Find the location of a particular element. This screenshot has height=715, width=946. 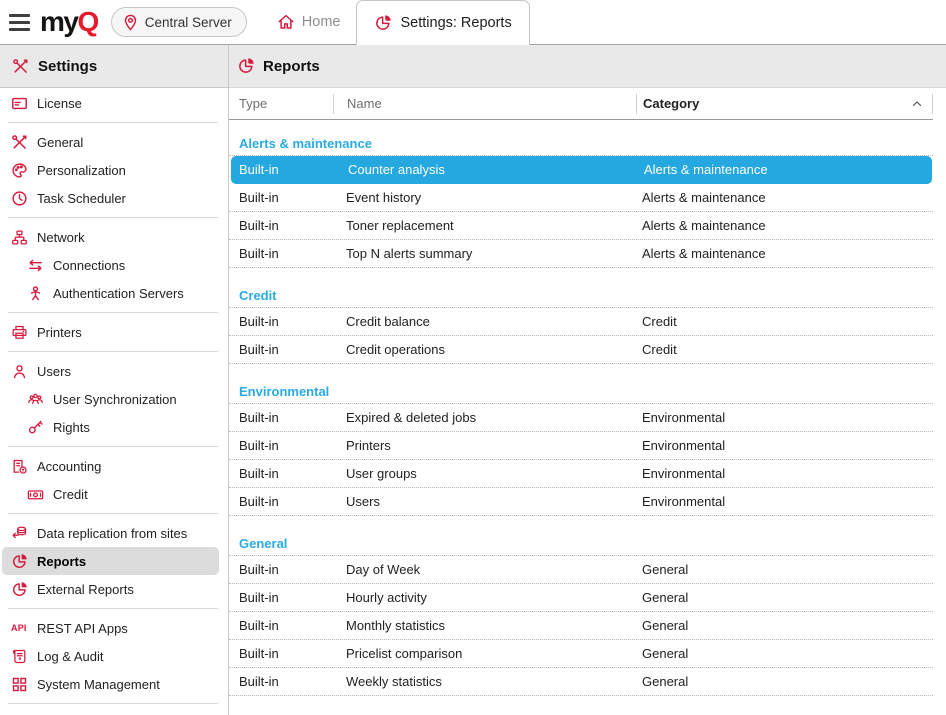

sidebar-item-label: General is located at coordinates (60, 142).